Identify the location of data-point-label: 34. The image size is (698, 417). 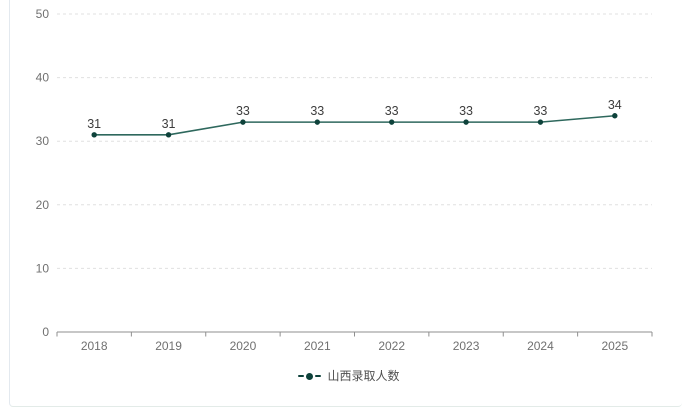
(615, 105).